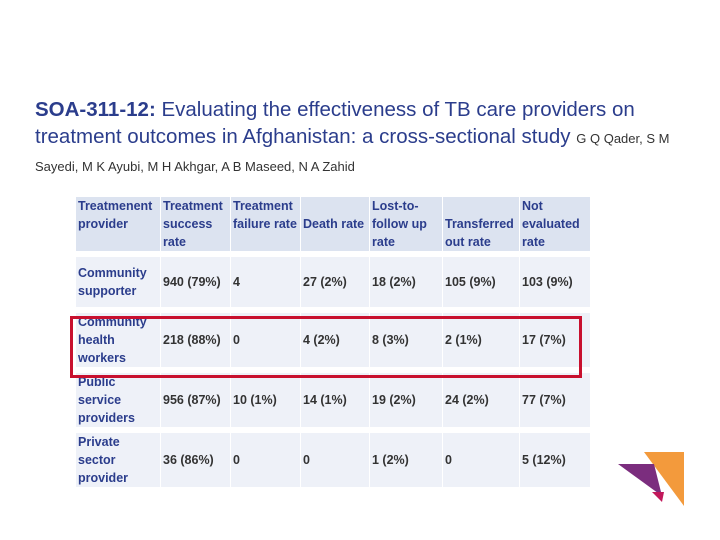 This screenshot has height=540, width=720. Describe the element at coordinates (195, 460) in the screenshot. I see `success-cell: 36 (86%)` at that location.